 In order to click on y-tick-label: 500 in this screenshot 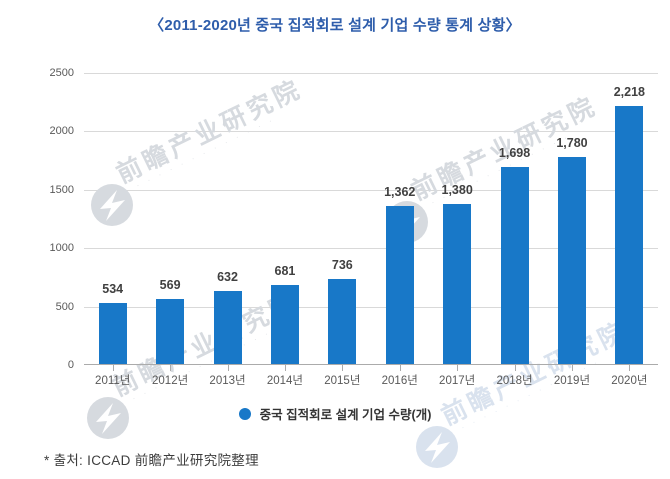, I will do `click(64, 306)`.